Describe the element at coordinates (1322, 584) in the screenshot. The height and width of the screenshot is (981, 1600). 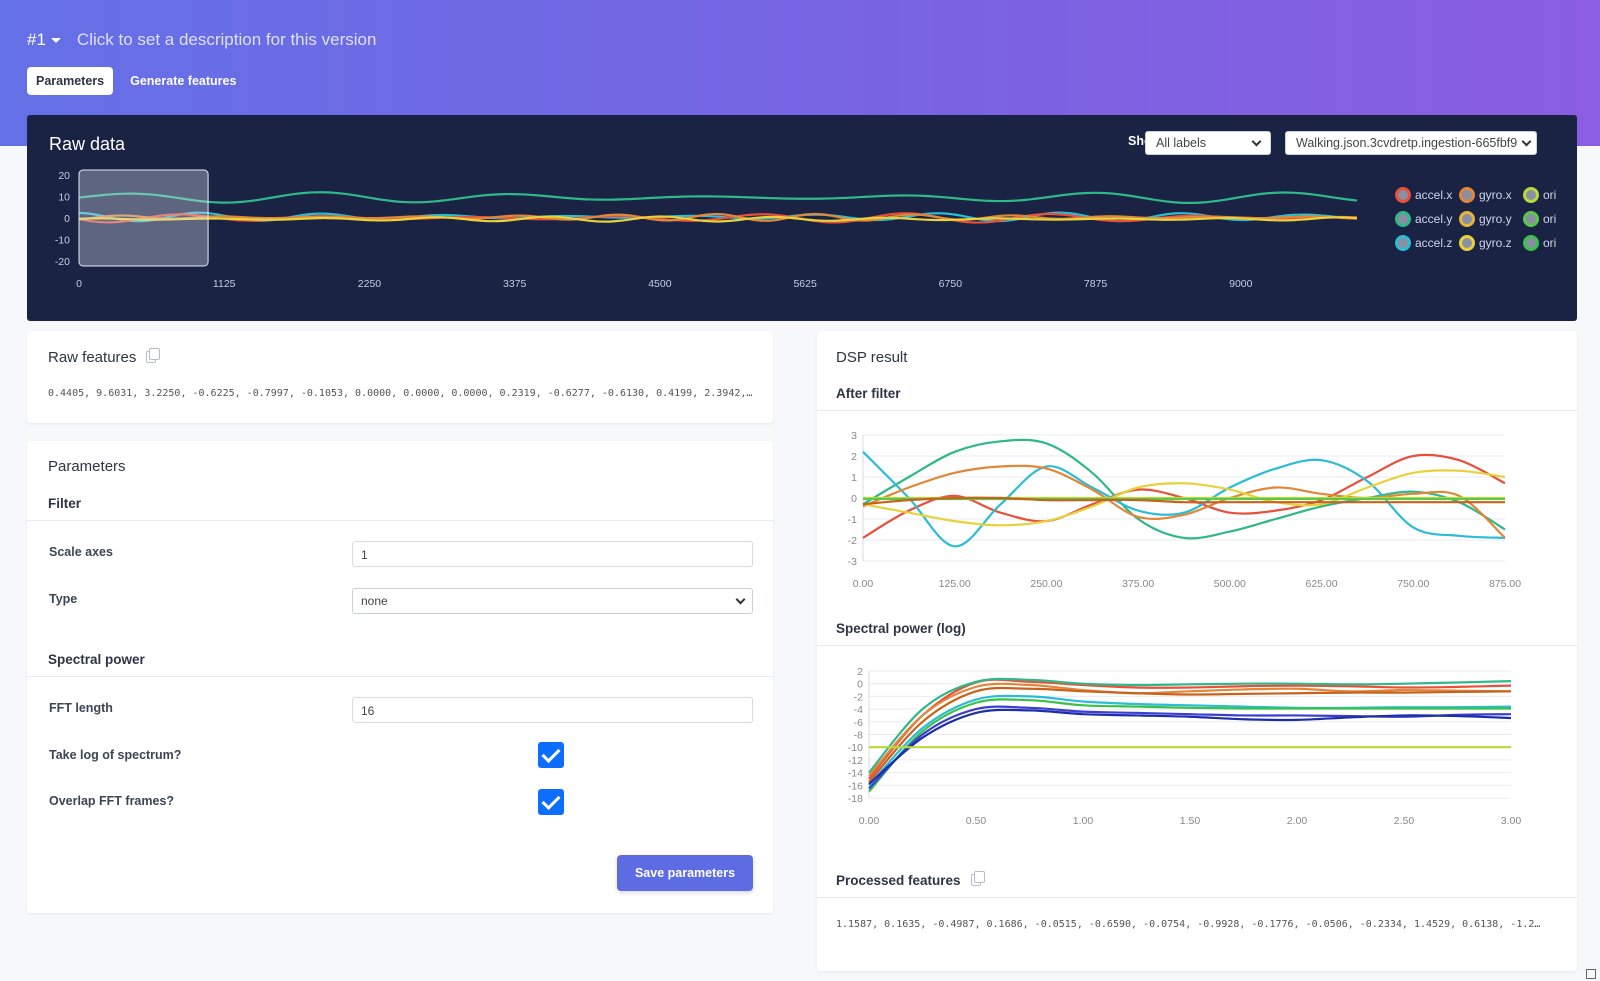
I see `x-tick-label: 625.00` at that location.